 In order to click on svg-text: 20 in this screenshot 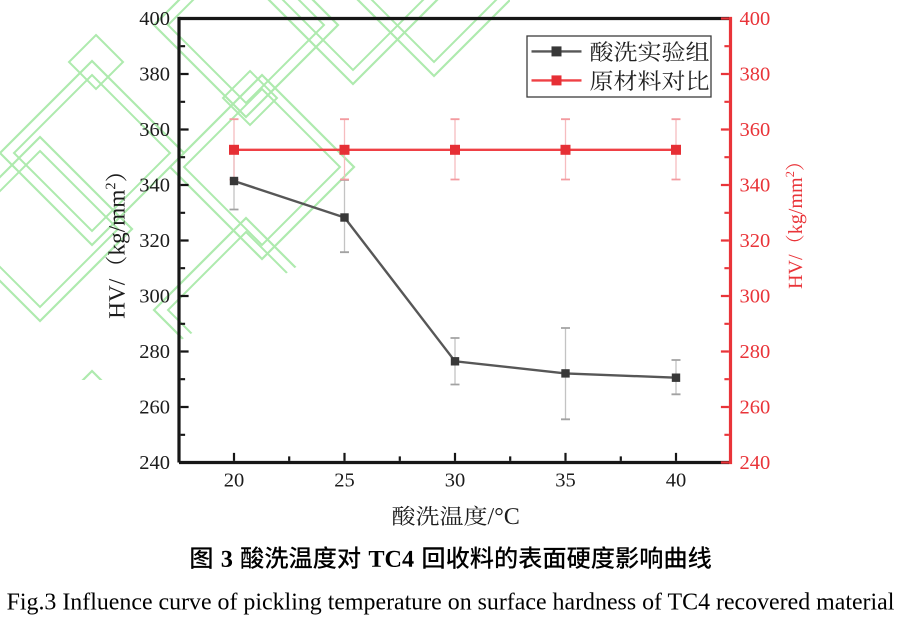, I will do `click(234, 480)`.